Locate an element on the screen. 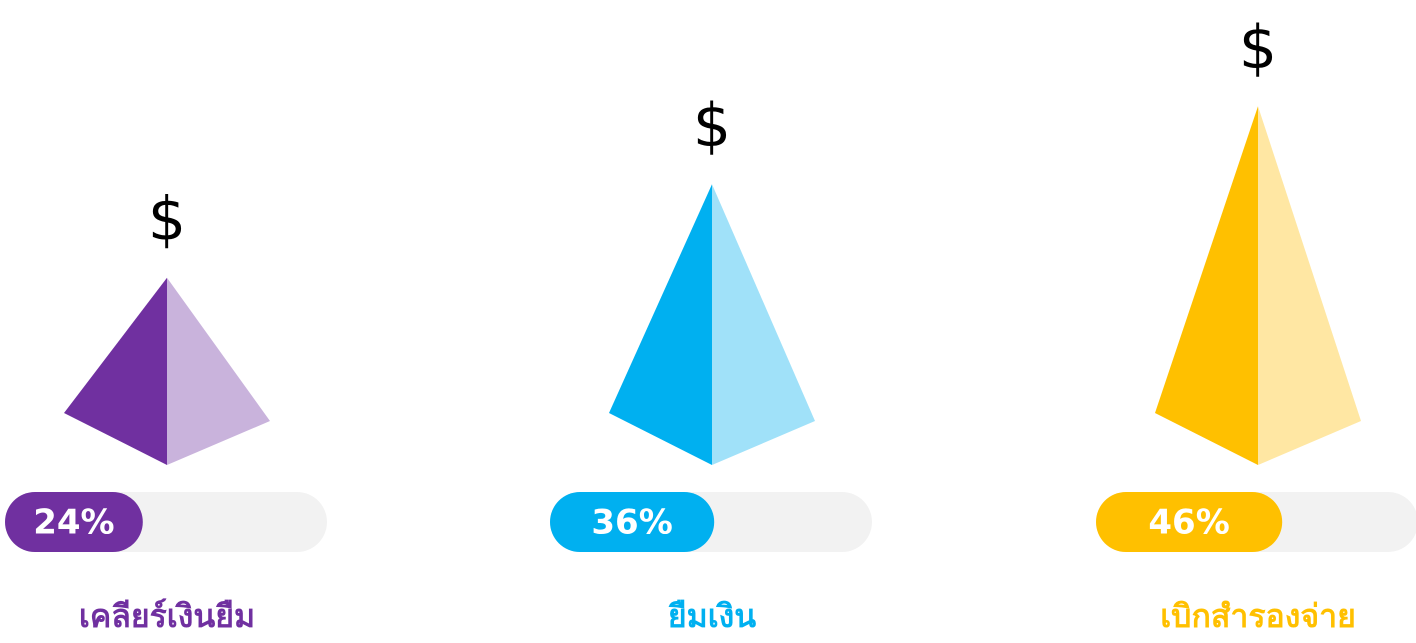  category-label: เคลียร์เงินยืม is located at coordinates (167, 616).